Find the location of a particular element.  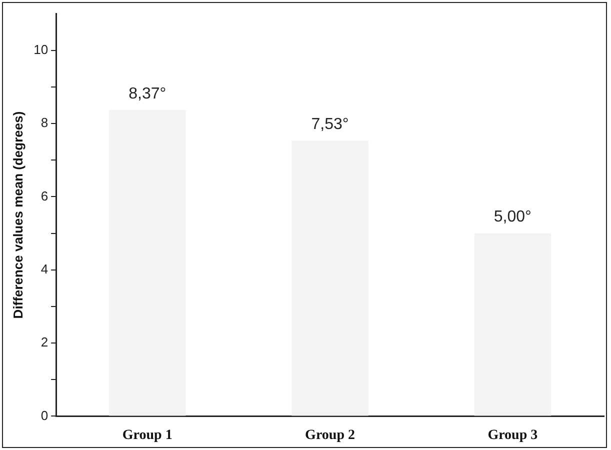

y-tick-label: 10 is located at coordinates (41, 49).